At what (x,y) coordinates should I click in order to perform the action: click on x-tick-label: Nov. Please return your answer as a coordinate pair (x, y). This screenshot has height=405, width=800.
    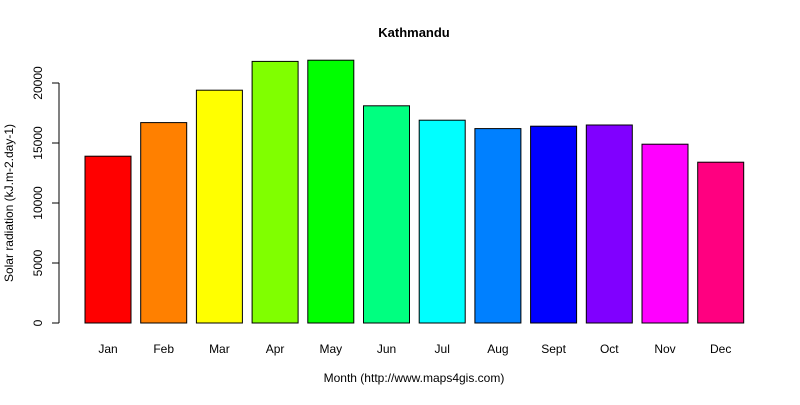
    Looking at the image, I should click on (664, 349).